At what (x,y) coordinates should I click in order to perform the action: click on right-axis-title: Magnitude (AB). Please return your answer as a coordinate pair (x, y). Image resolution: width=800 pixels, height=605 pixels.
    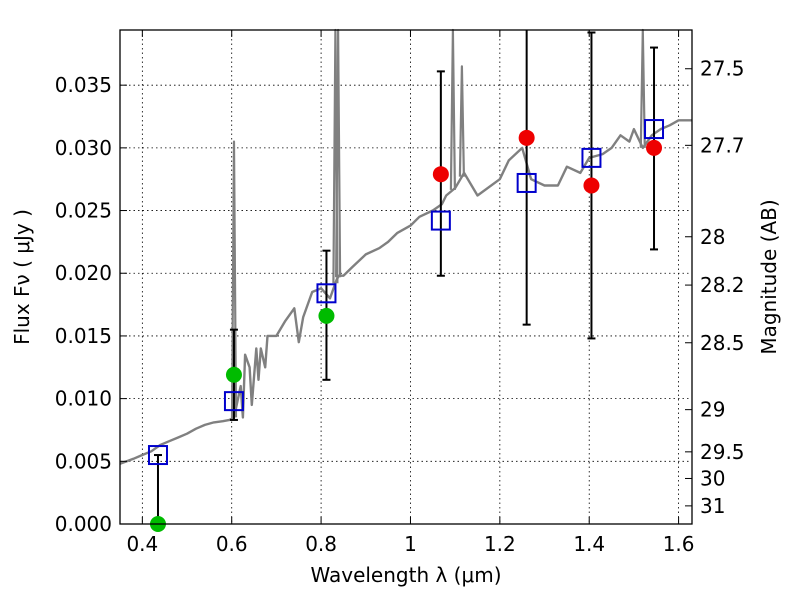
    Looking at the image, I should click on (769, 276).